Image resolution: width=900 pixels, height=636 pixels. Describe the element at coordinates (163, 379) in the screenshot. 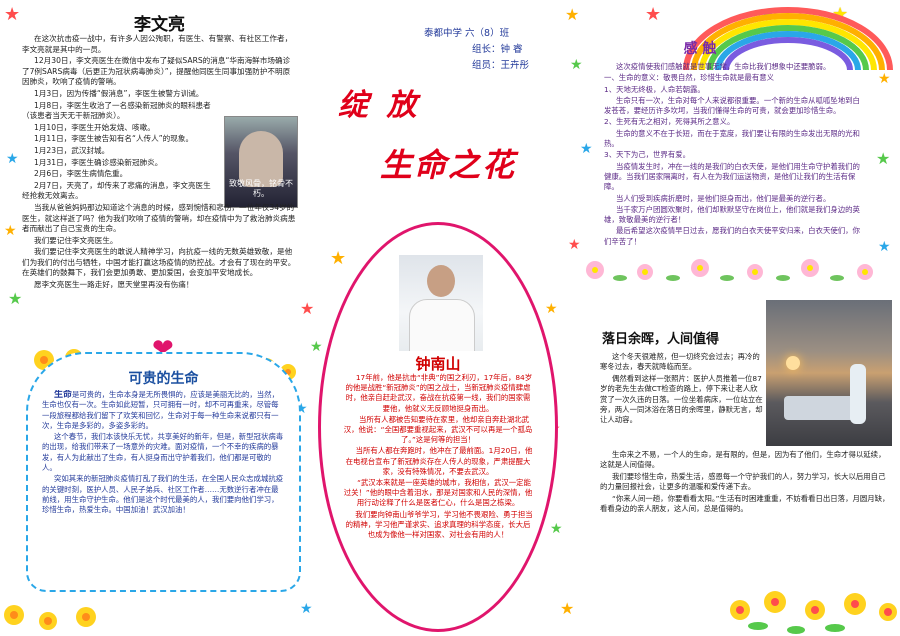

I see `precious-title: 可贵的生命` at that location.